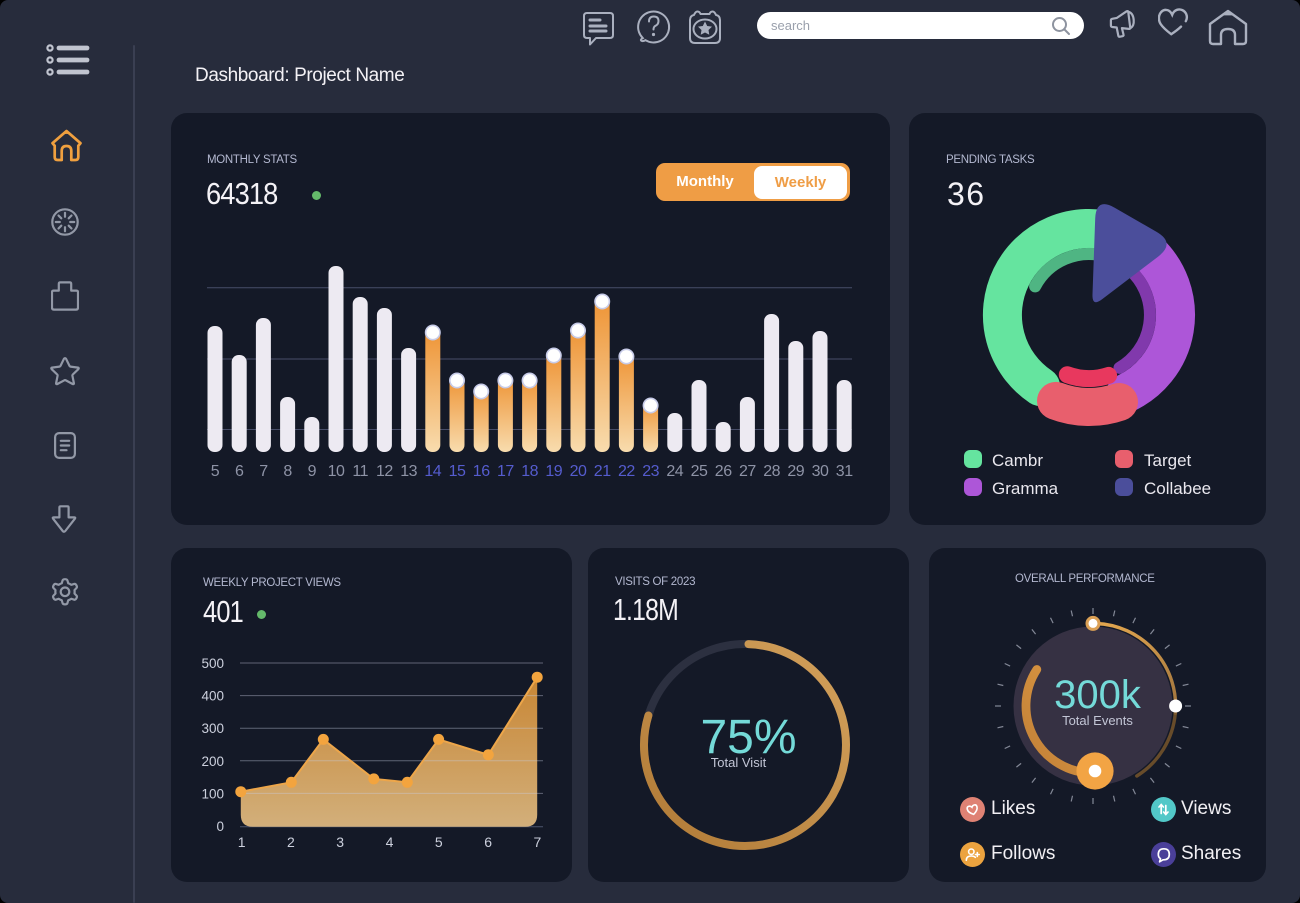 This screenshot has width=1300, height=903. What do you see at coordinates (481, 471) in the screenshot?
I see `svg-text: 16` at bounding box center [481, 471].